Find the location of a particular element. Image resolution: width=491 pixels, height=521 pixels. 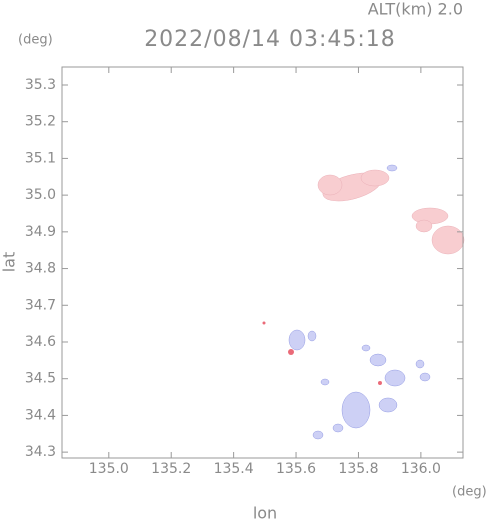

chart-title: 2022/08/14 03:45:18 is located at coordinates (270, 39).